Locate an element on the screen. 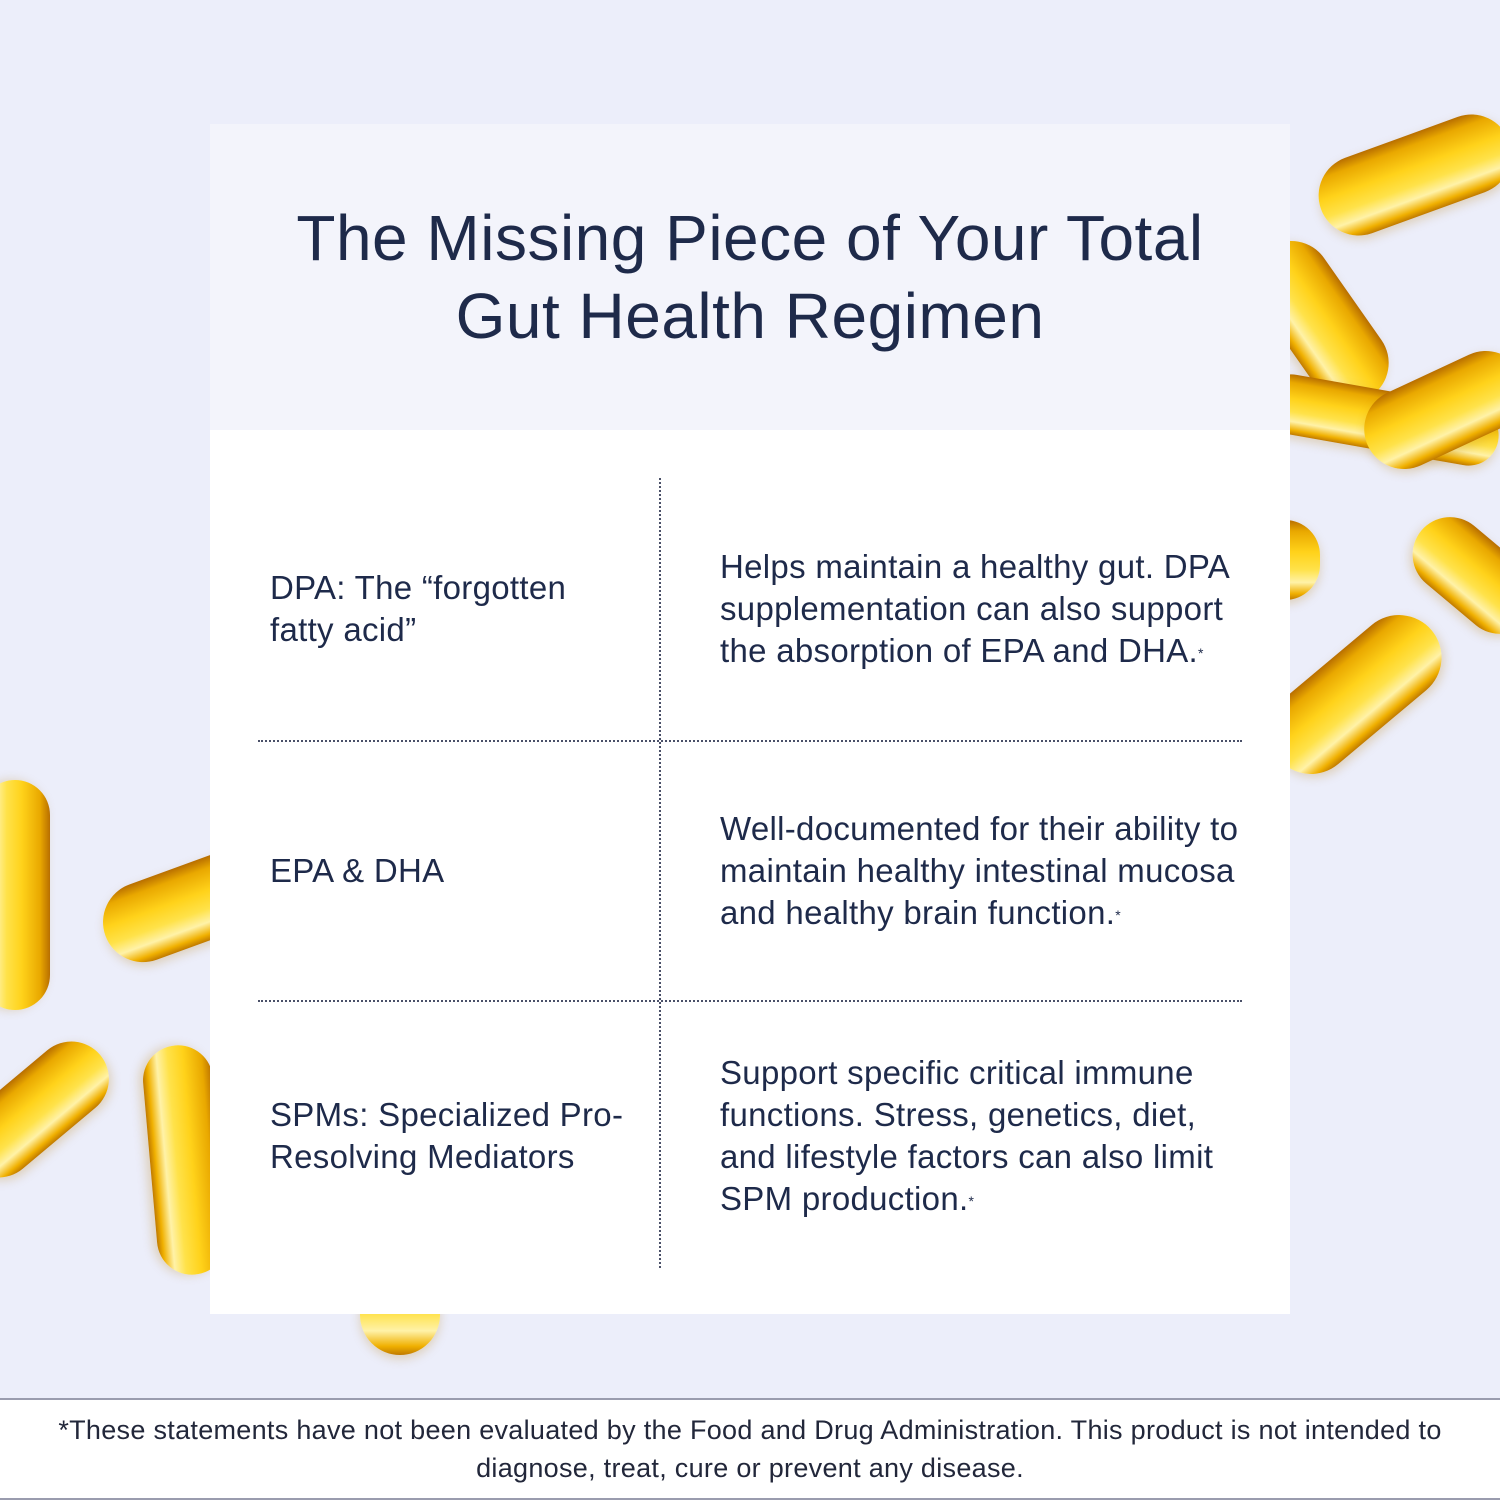 The image size is (1500, 1500). column-divider is located at coordinates (660, 873).